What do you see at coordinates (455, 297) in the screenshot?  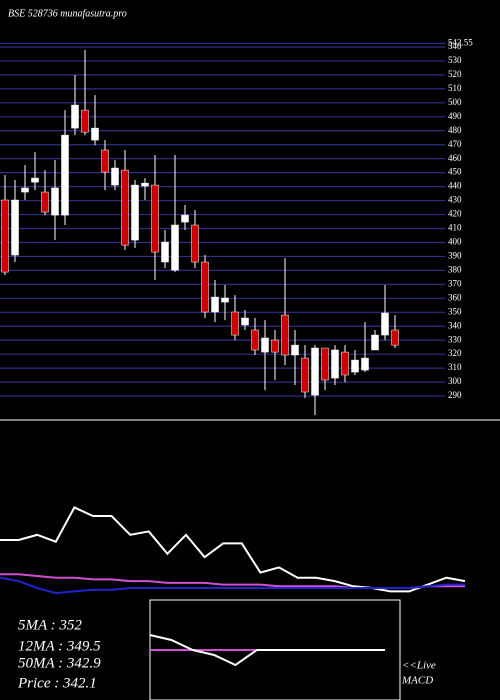 I see `y-tick-label: 360` at bounding box center [455, 297].